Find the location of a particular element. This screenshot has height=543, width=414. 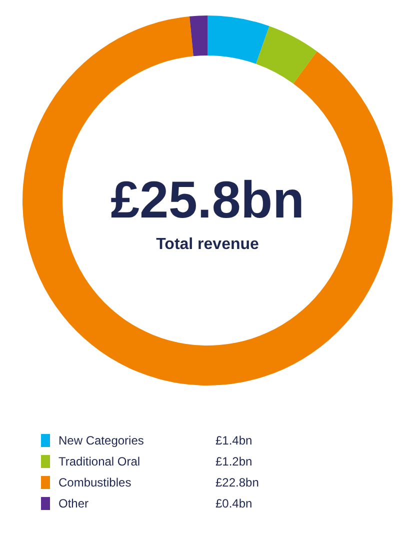

legend-label: Traditional Oral is located at coordinates (99, 461).